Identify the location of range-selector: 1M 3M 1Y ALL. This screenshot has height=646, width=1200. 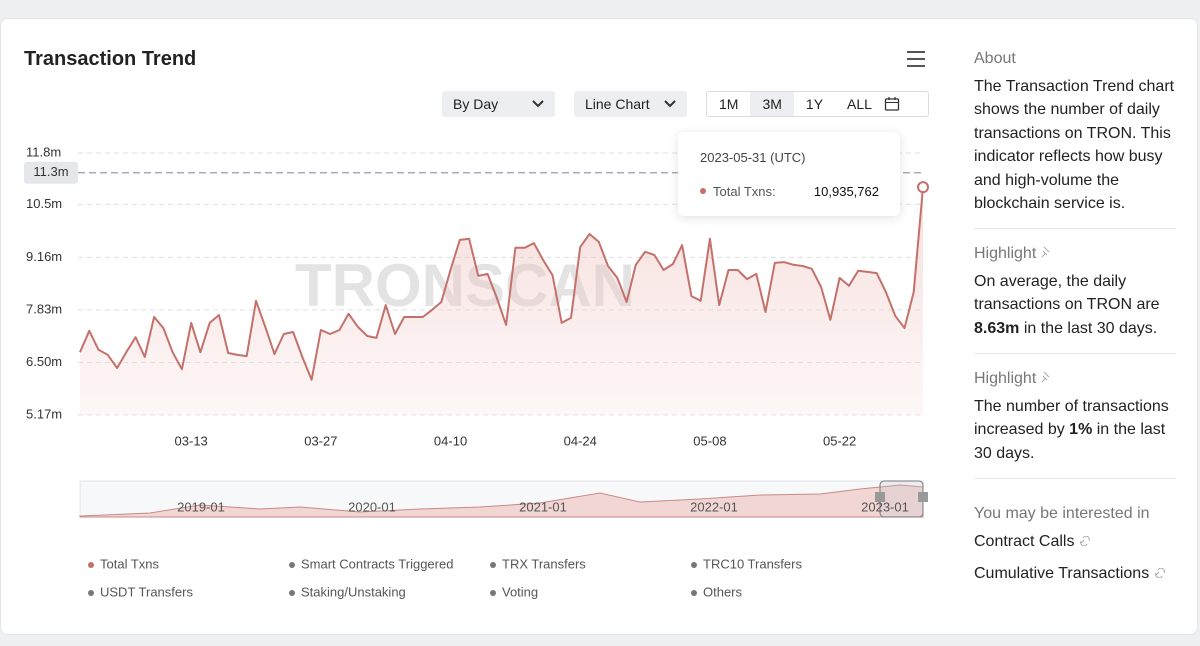
(817, 104).